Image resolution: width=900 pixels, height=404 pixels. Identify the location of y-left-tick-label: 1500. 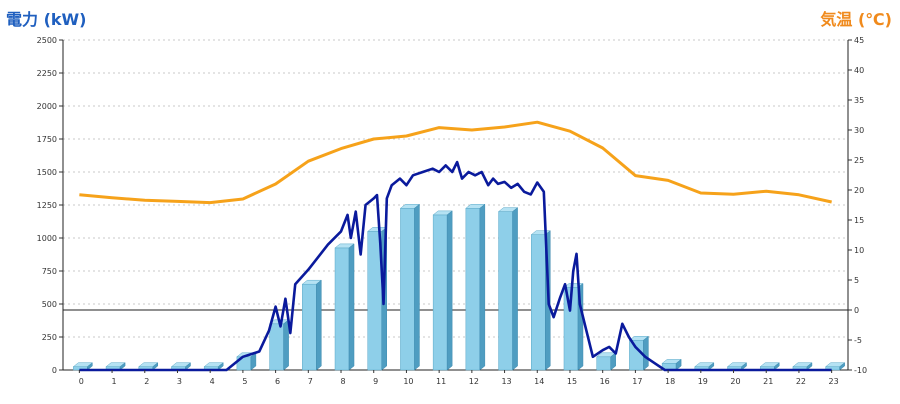
(47, 172).